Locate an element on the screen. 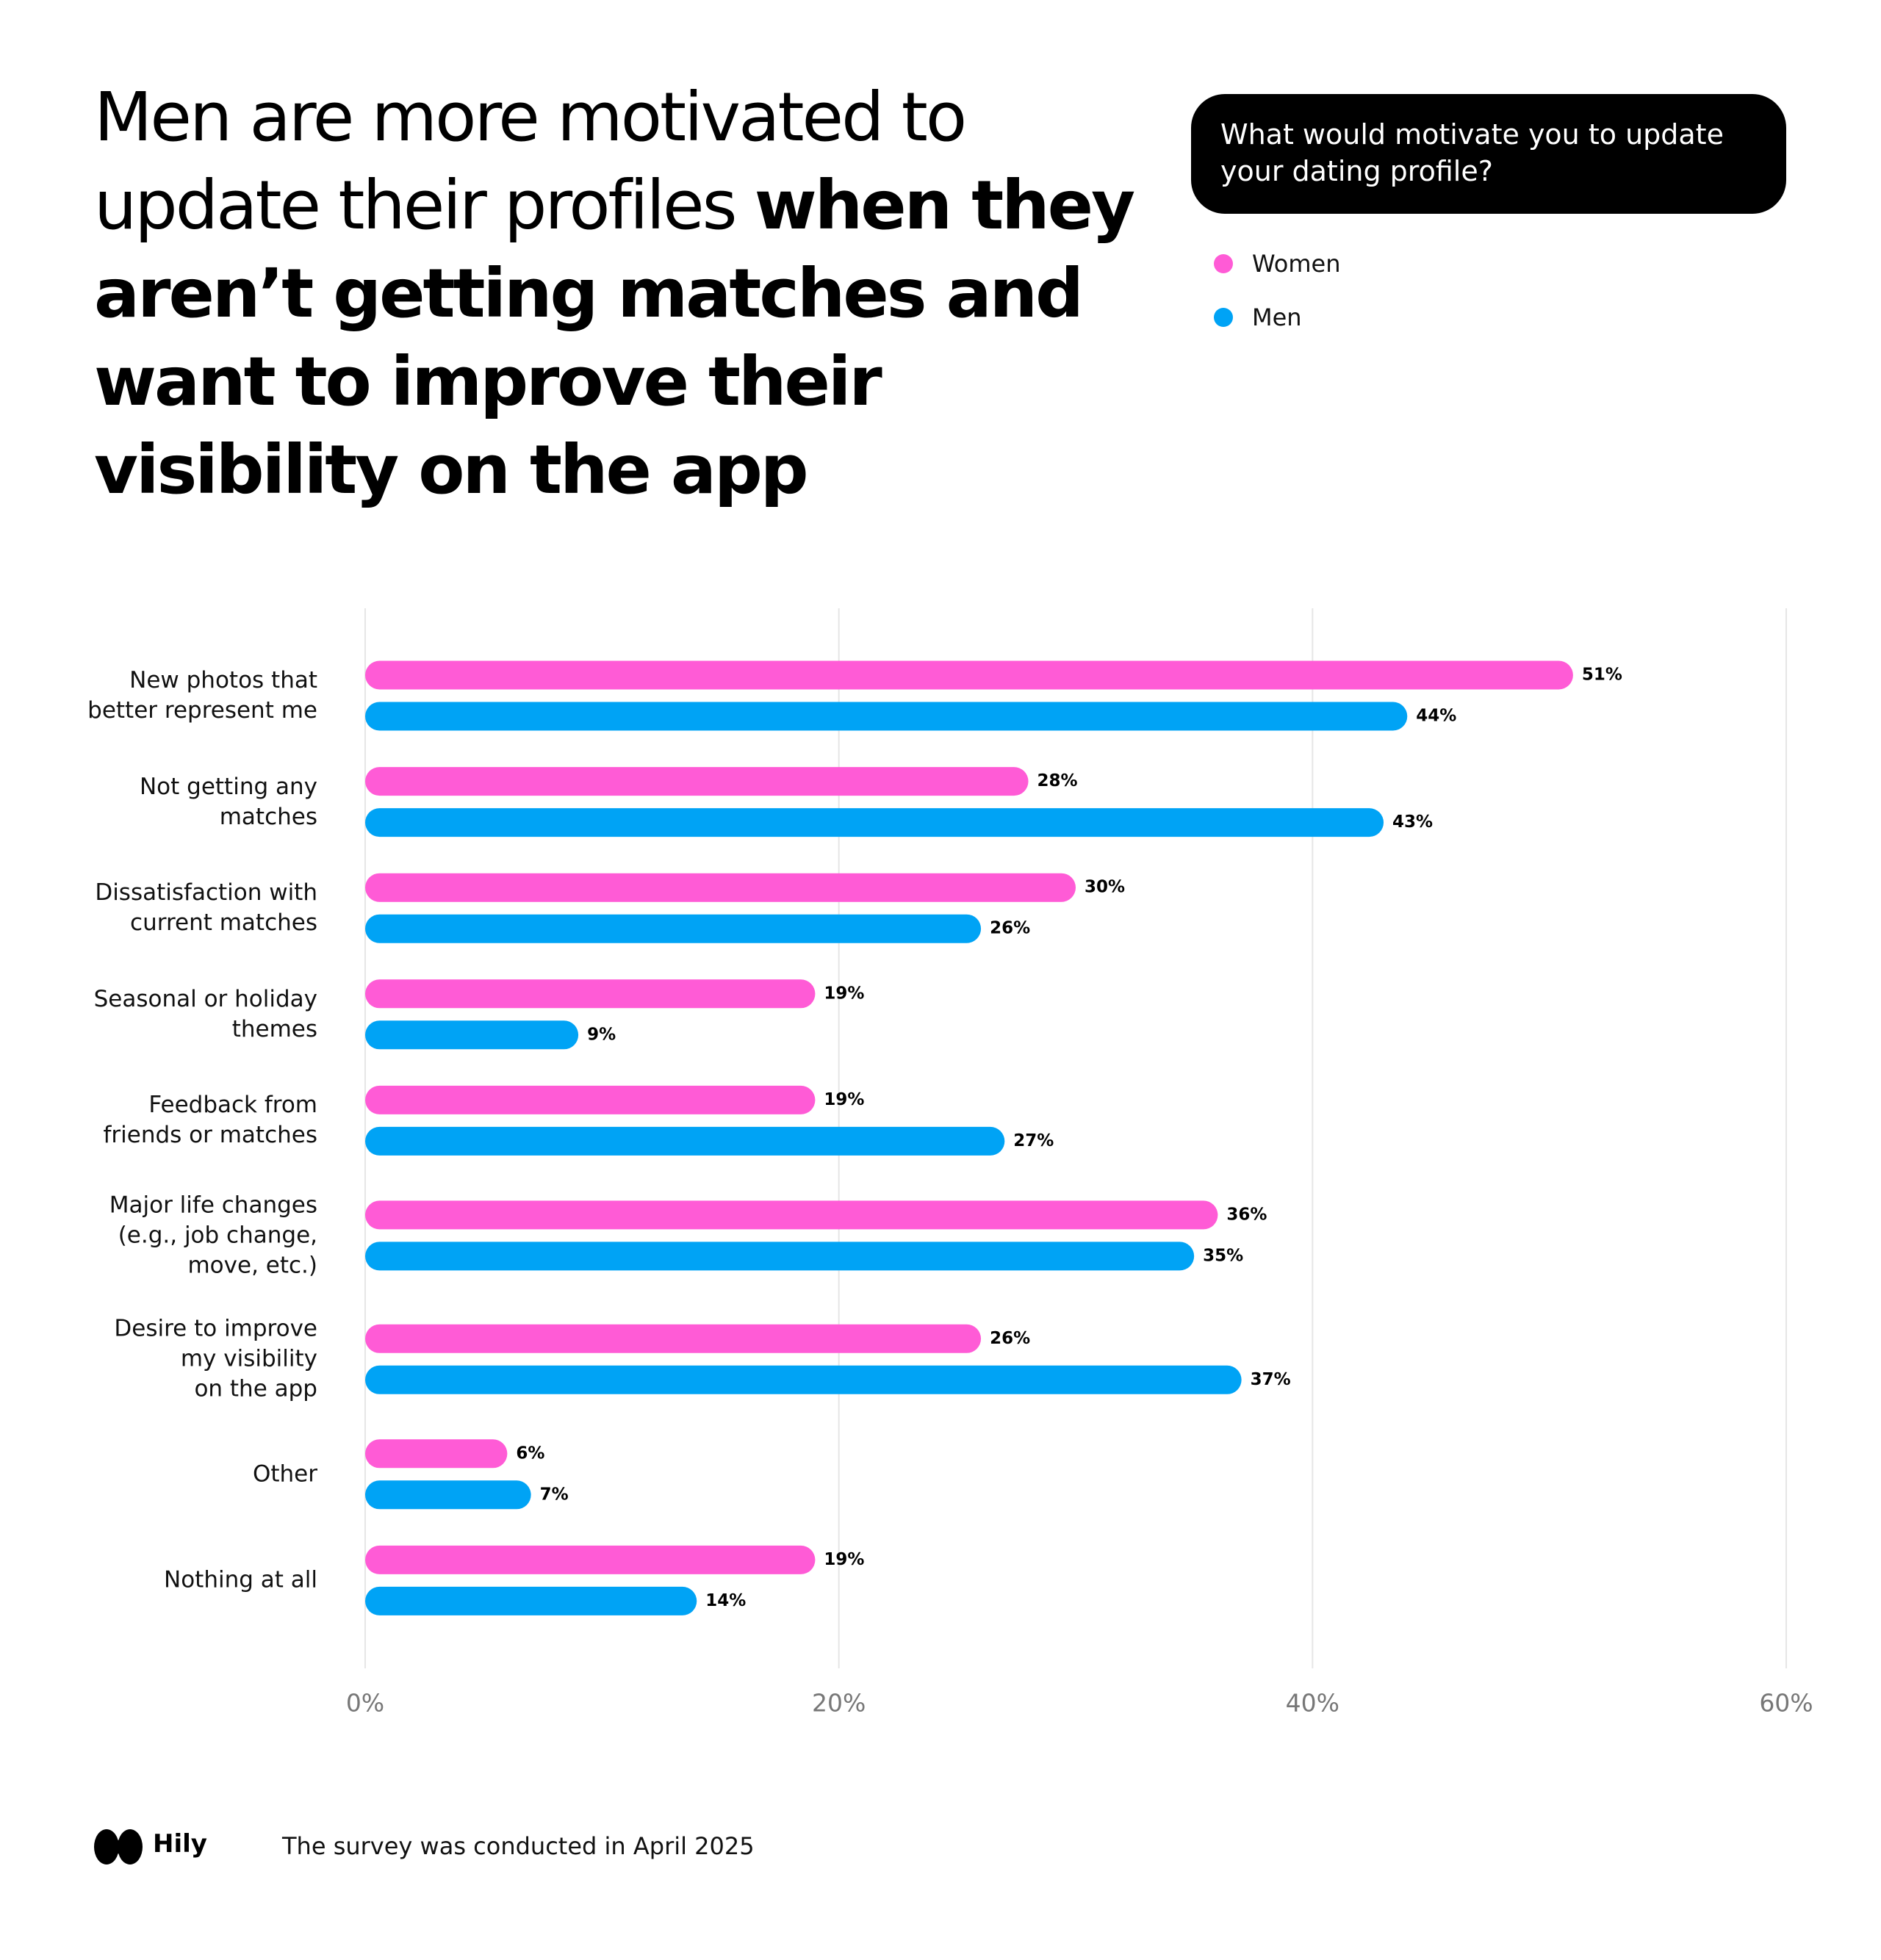  x-tick-label: 0% is located at coordinates (365, 1703).